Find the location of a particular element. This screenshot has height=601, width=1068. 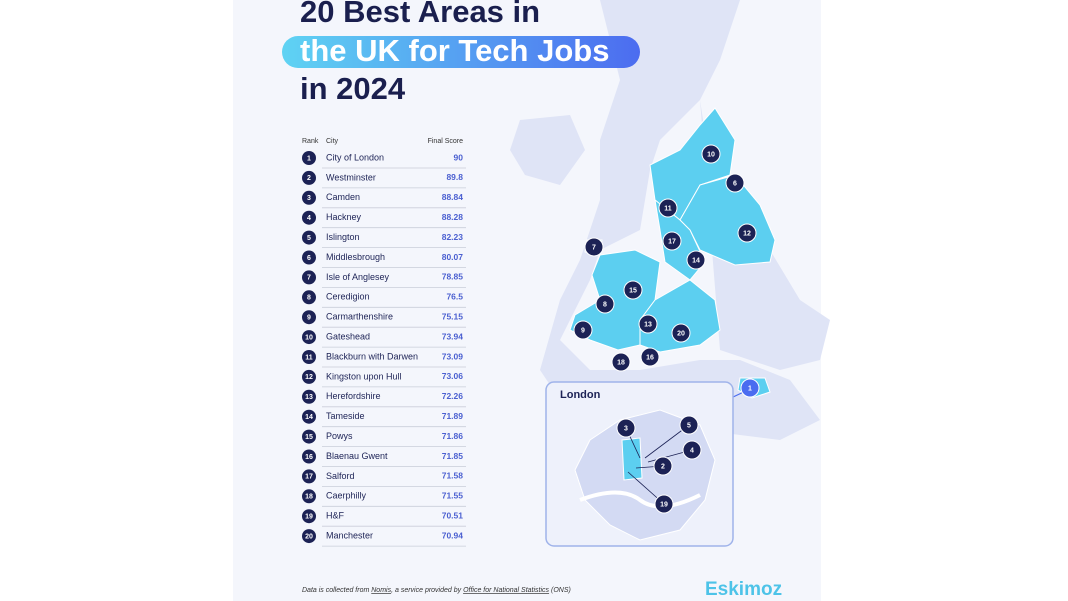

inset-label: London is located at coordinates (580, 395).